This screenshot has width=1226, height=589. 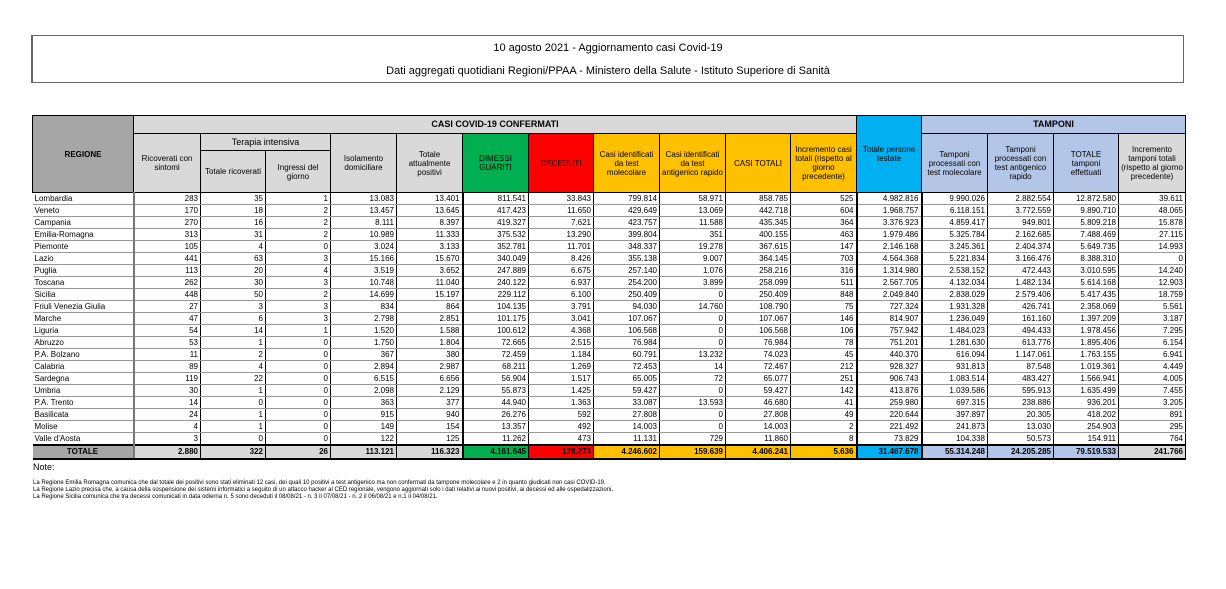 I want to click on cell-value: 2.538.152, so click(x=954, y=270).